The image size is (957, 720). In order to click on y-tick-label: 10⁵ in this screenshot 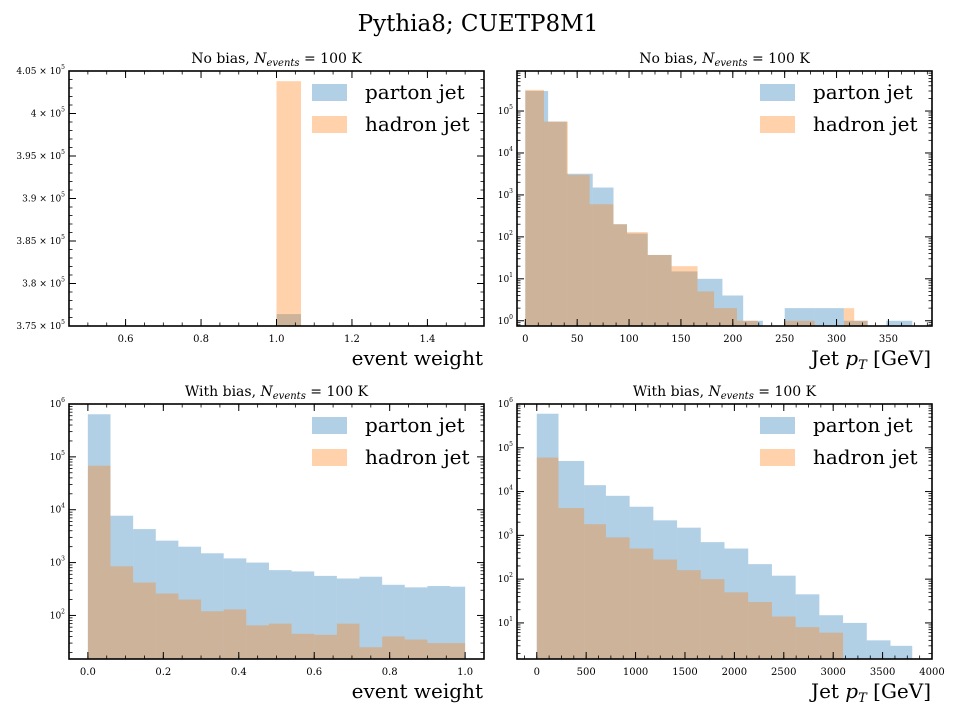, I will do `click(505, 447)`.